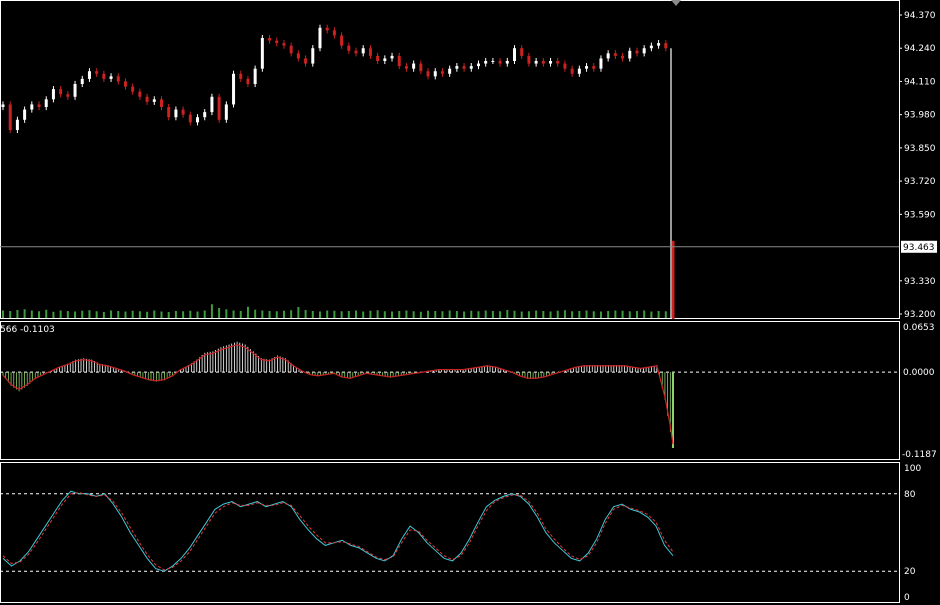 This screenshot has height=605, width=940. I want to click on price-tick-label: 94.370, so click(920, 16).